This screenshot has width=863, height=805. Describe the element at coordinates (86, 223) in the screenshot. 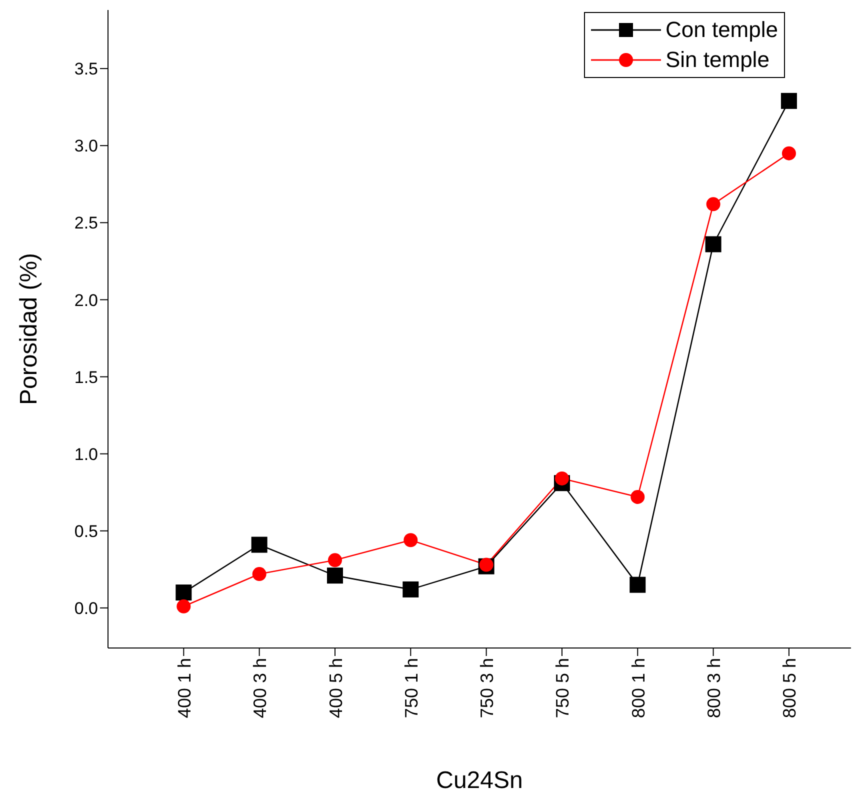

I see `y-tick-label: 2.5` at that location.